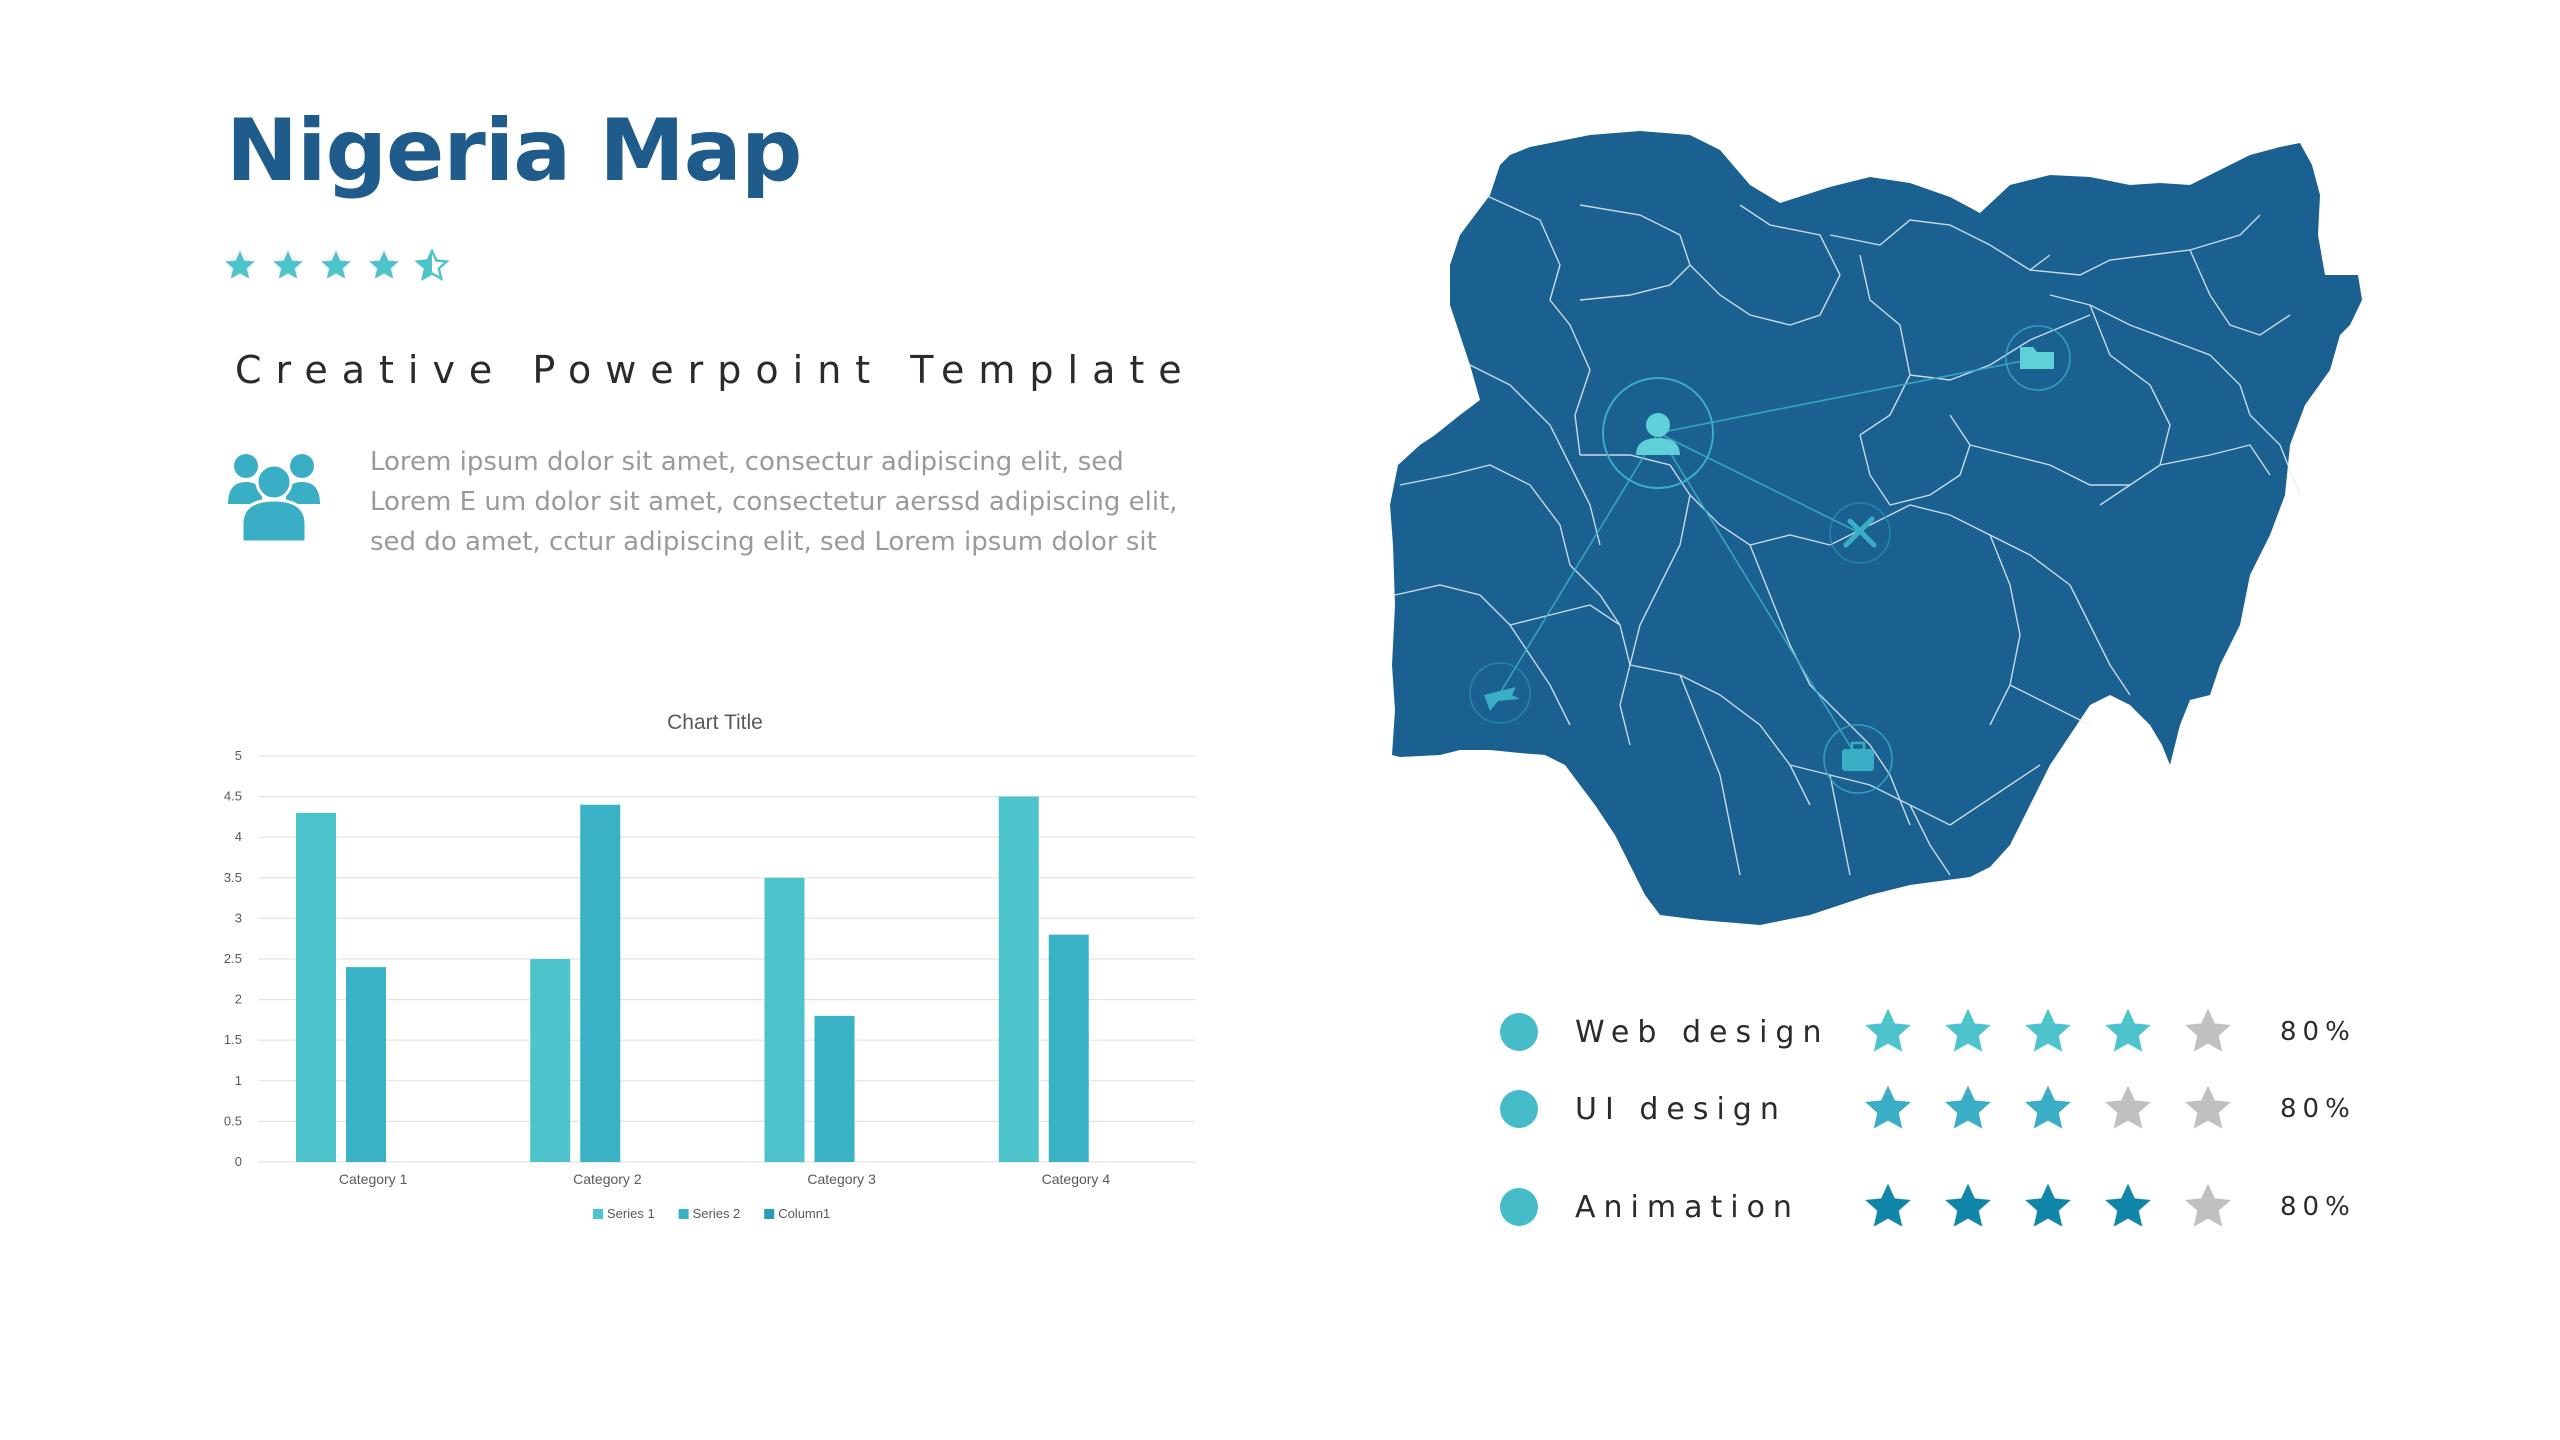 The width and height of the screenshot is (2560, 1440). I want to click on y-tick-label: 2, so click(238, 999).